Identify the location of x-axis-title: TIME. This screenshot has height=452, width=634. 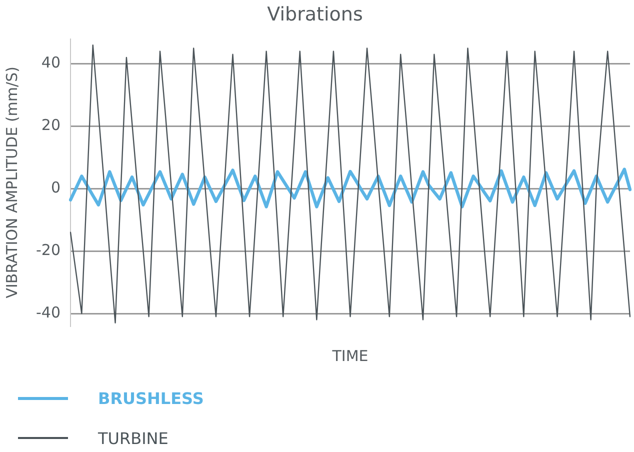
(349, 355).